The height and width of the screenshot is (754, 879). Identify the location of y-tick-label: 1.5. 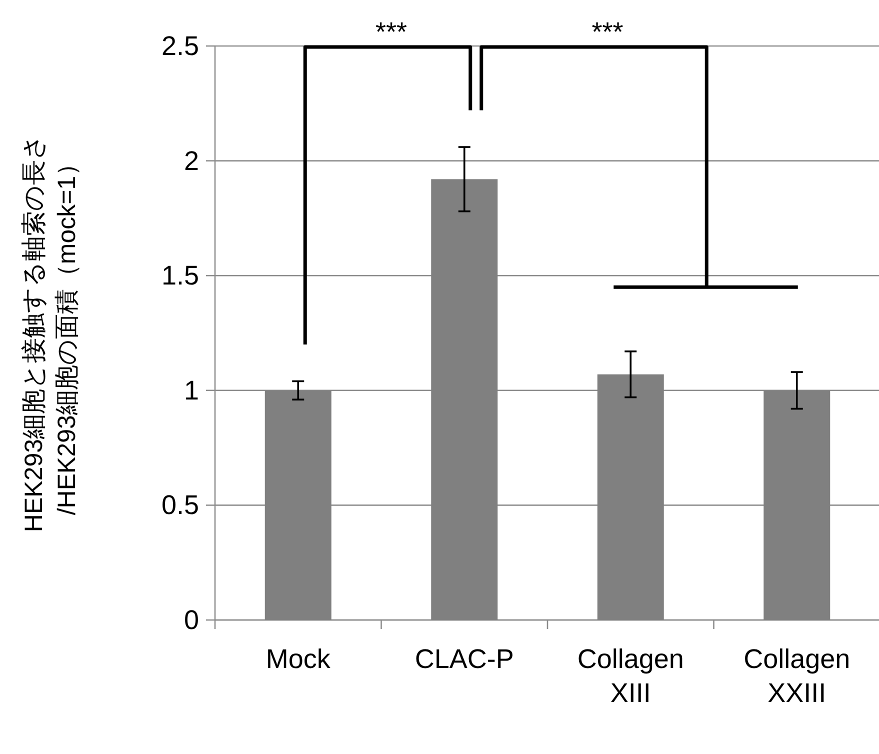
(180, 275).